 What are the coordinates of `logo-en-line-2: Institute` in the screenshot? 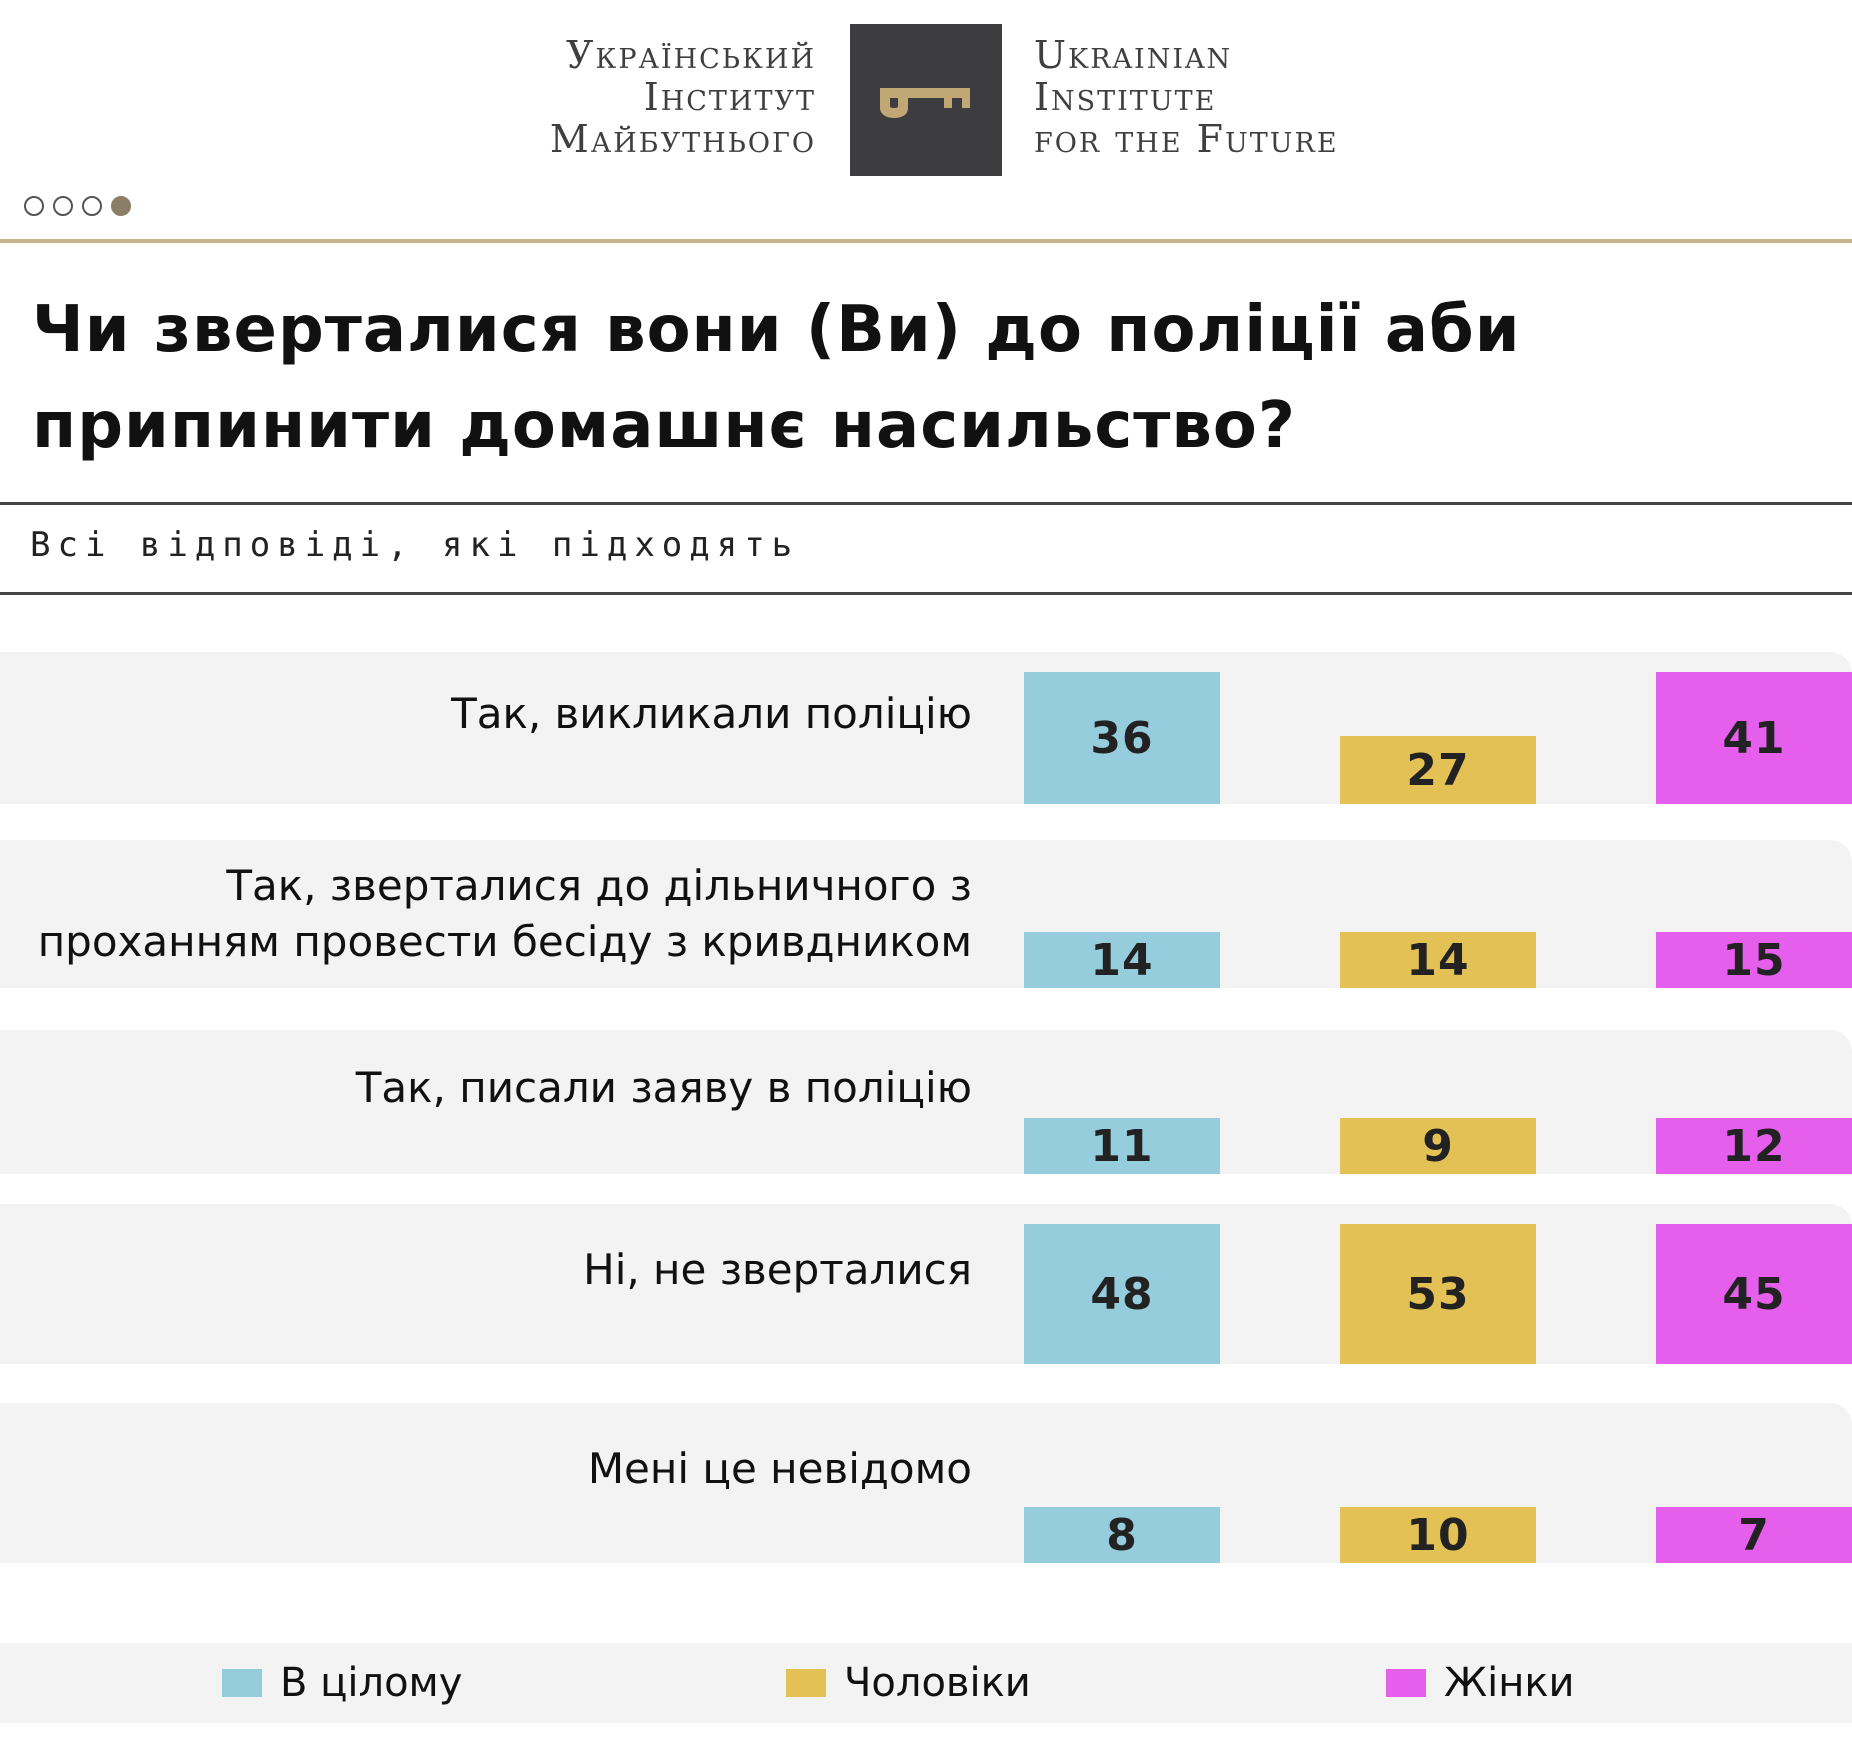 It's located at (1125, 97).